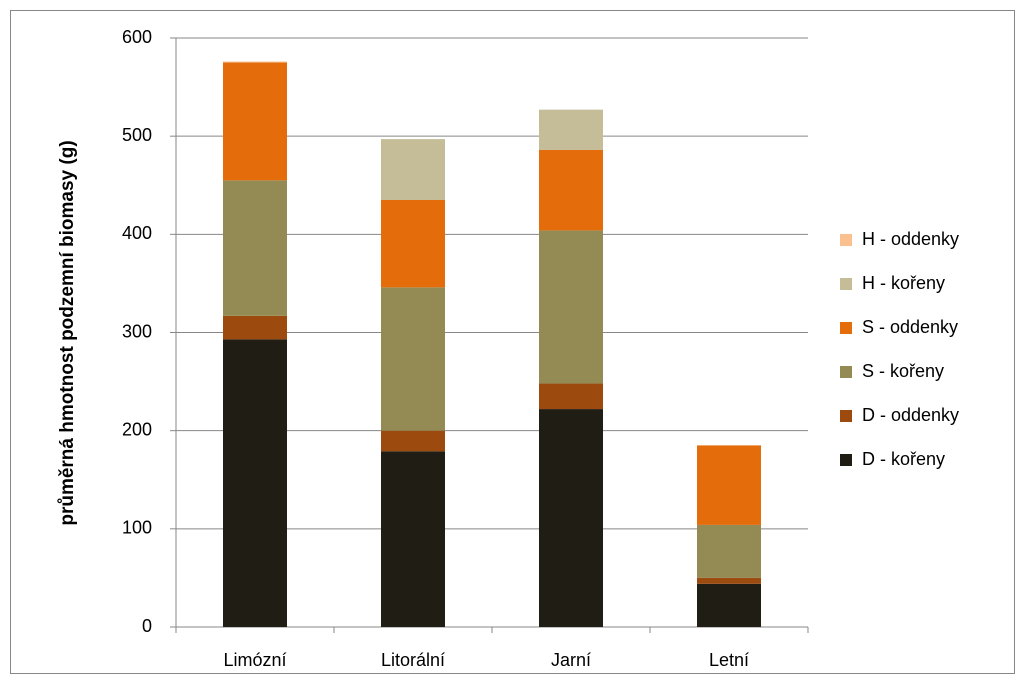  I want to click on y-tick-label: 600, so click(137, 37).